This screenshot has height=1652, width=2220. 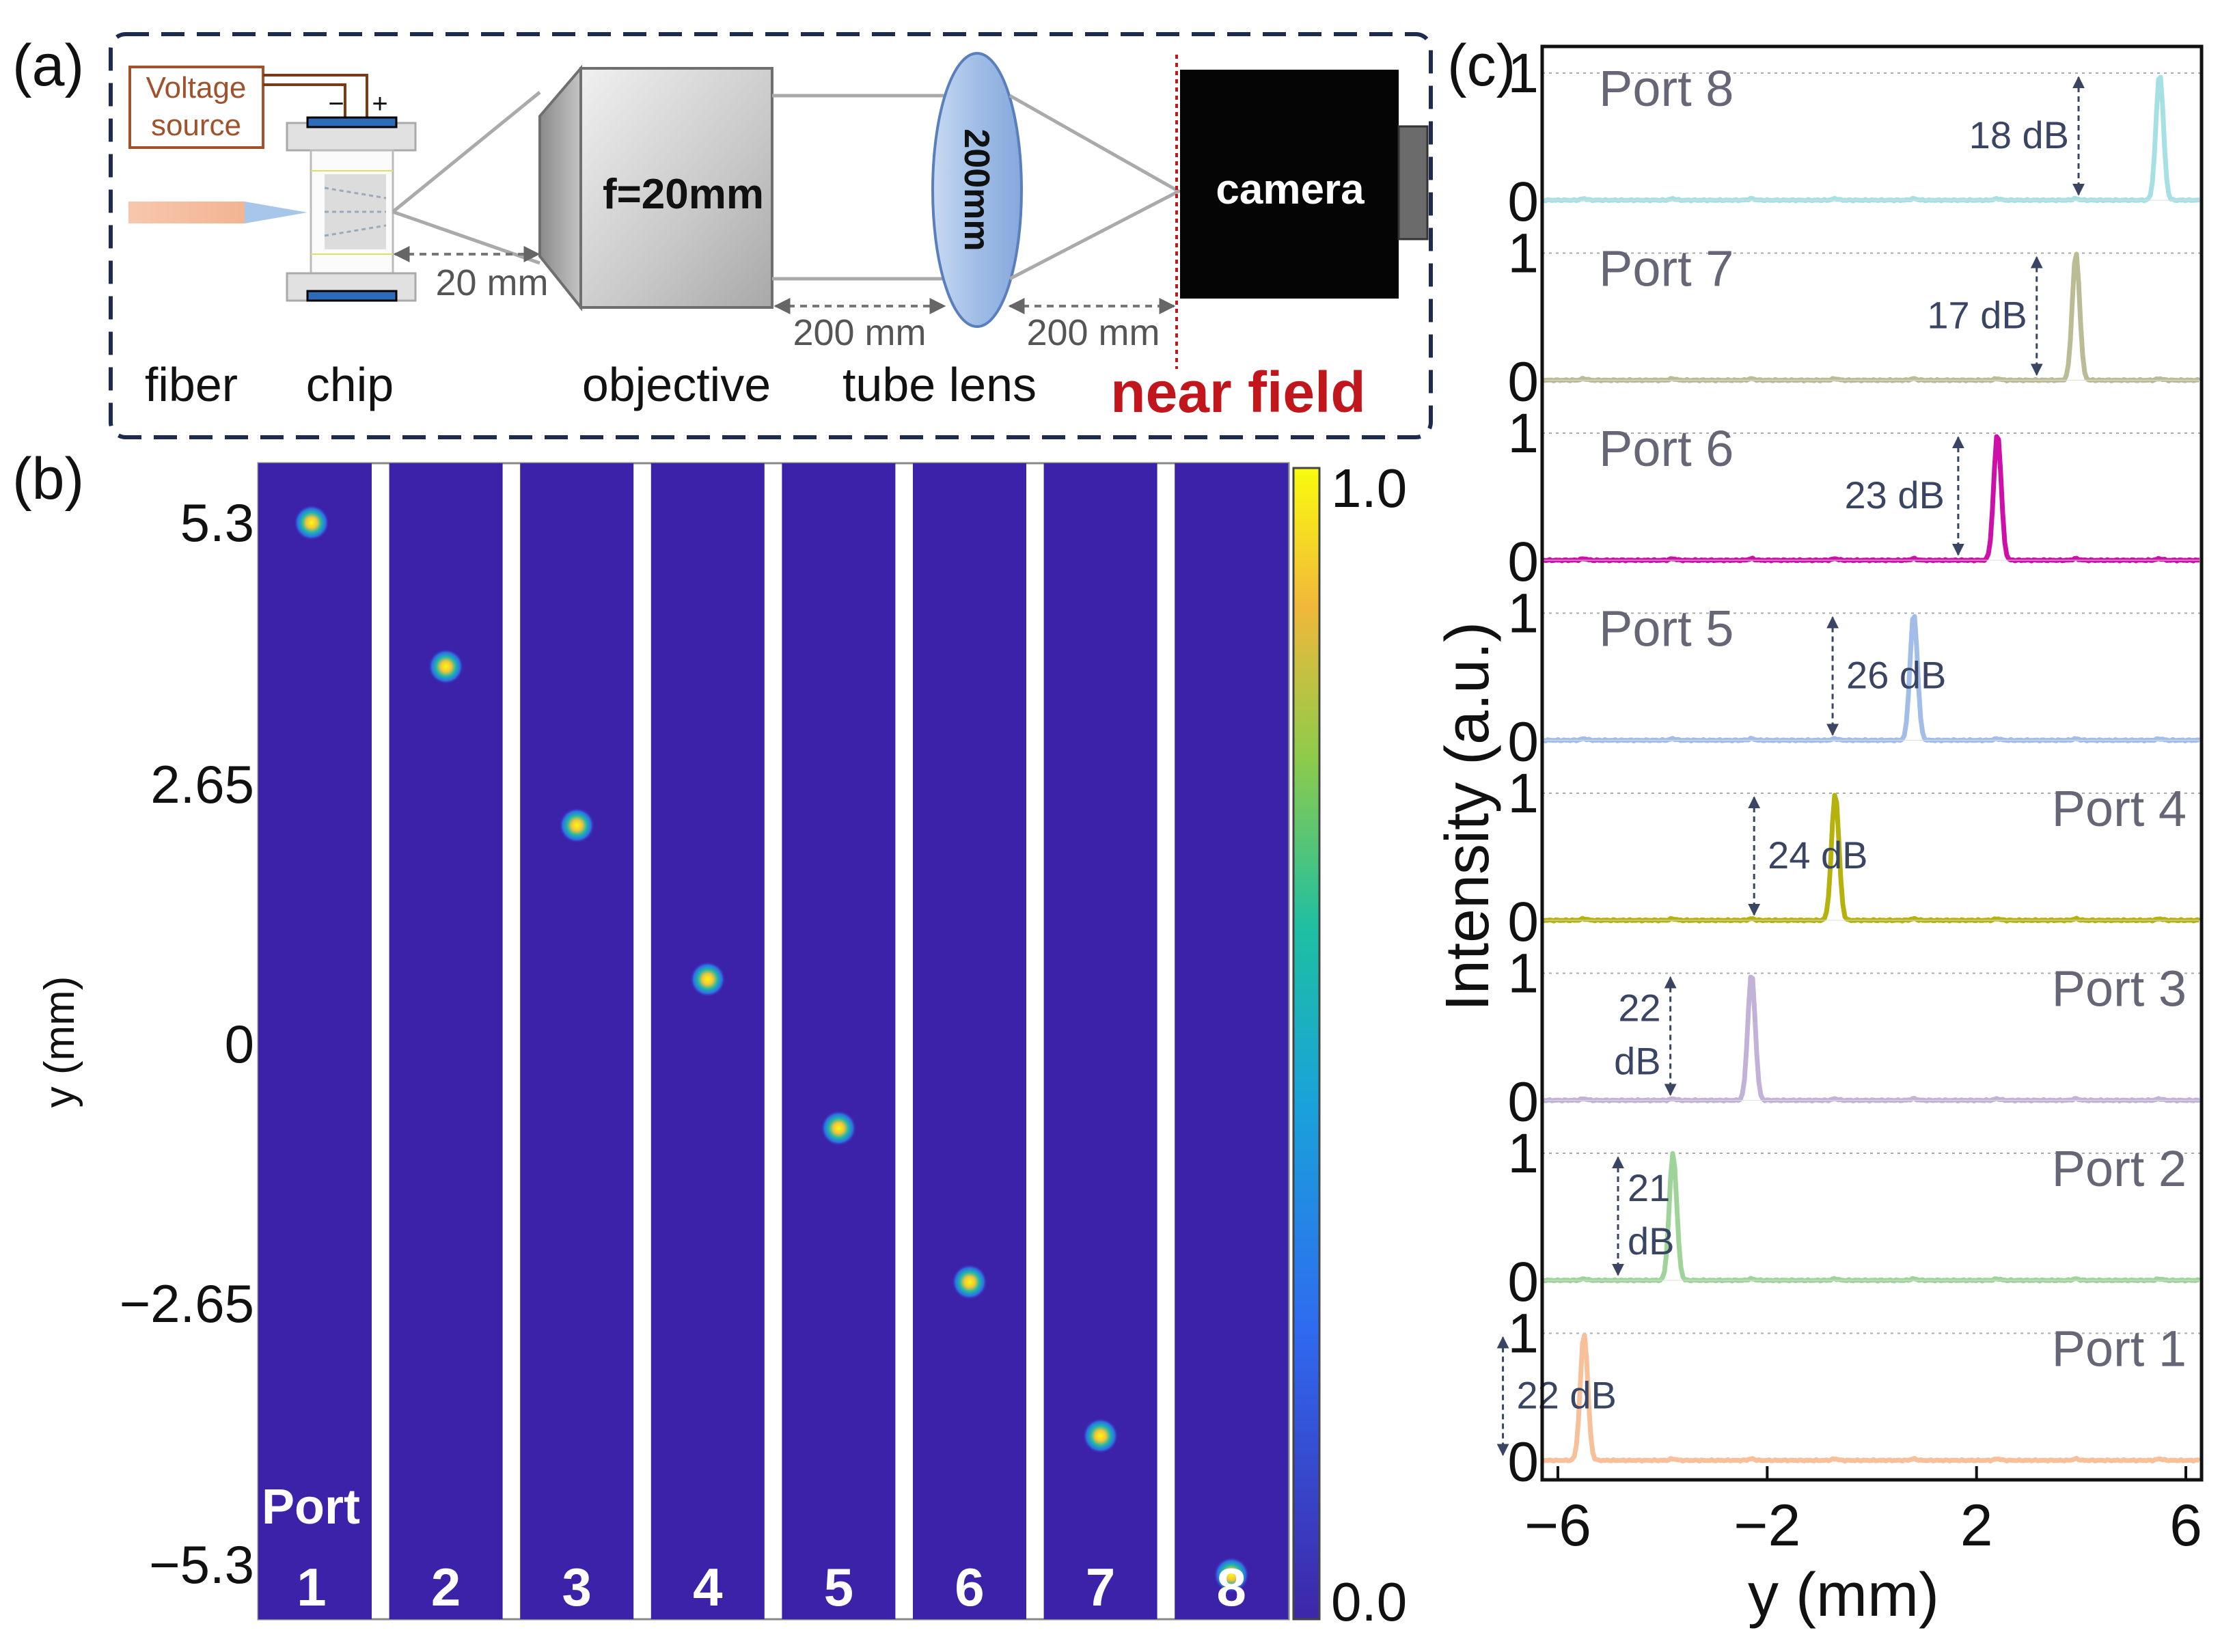 I want to click on isolation-label: 21, so click(x=1649, y=1187).